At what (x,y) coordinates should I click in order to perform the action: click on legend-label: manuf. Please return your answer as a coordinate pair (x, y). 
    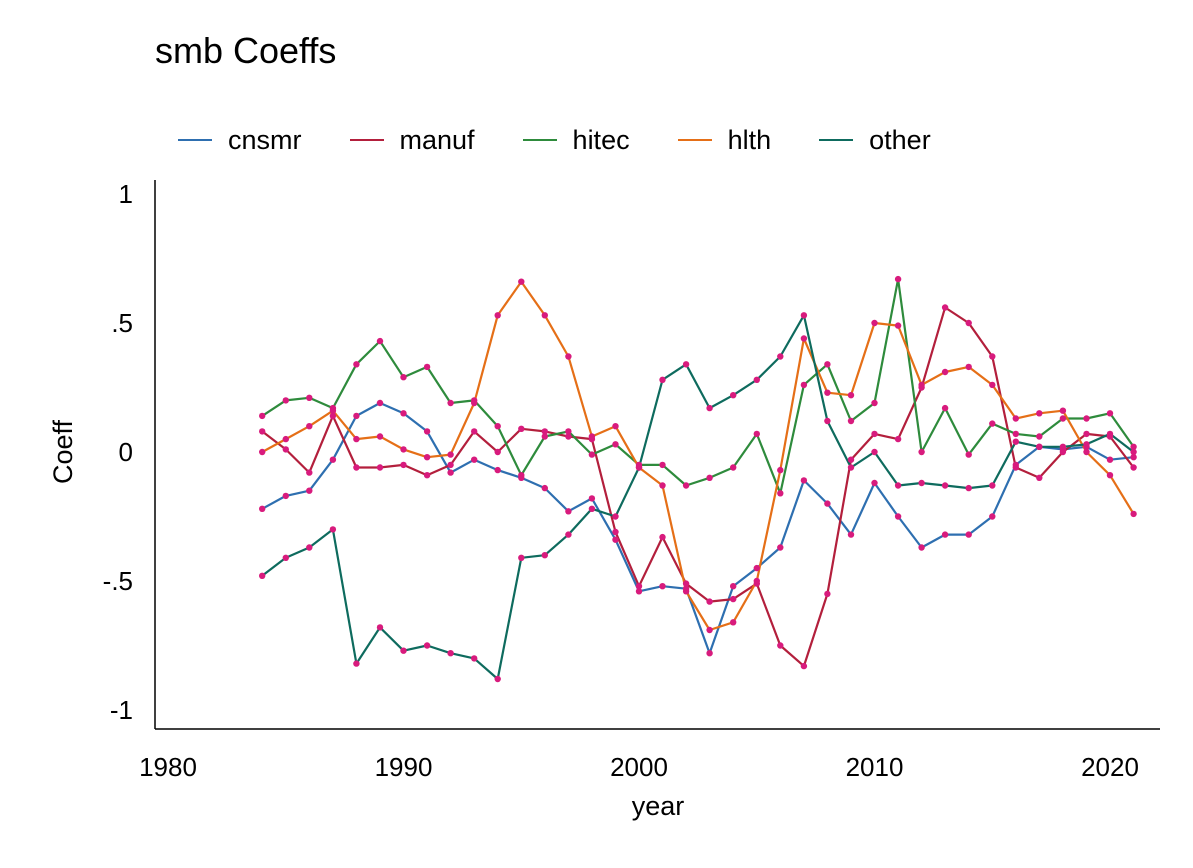
    Looking at the image, I should click on (437, 139).